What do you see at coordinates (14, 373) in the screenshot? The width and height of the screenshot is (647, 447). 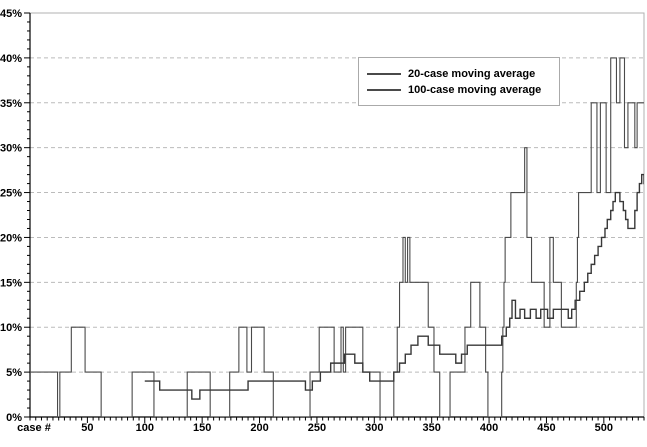 I see `y-tick-label-5pct: 5%` at bounding box center [14, 373].